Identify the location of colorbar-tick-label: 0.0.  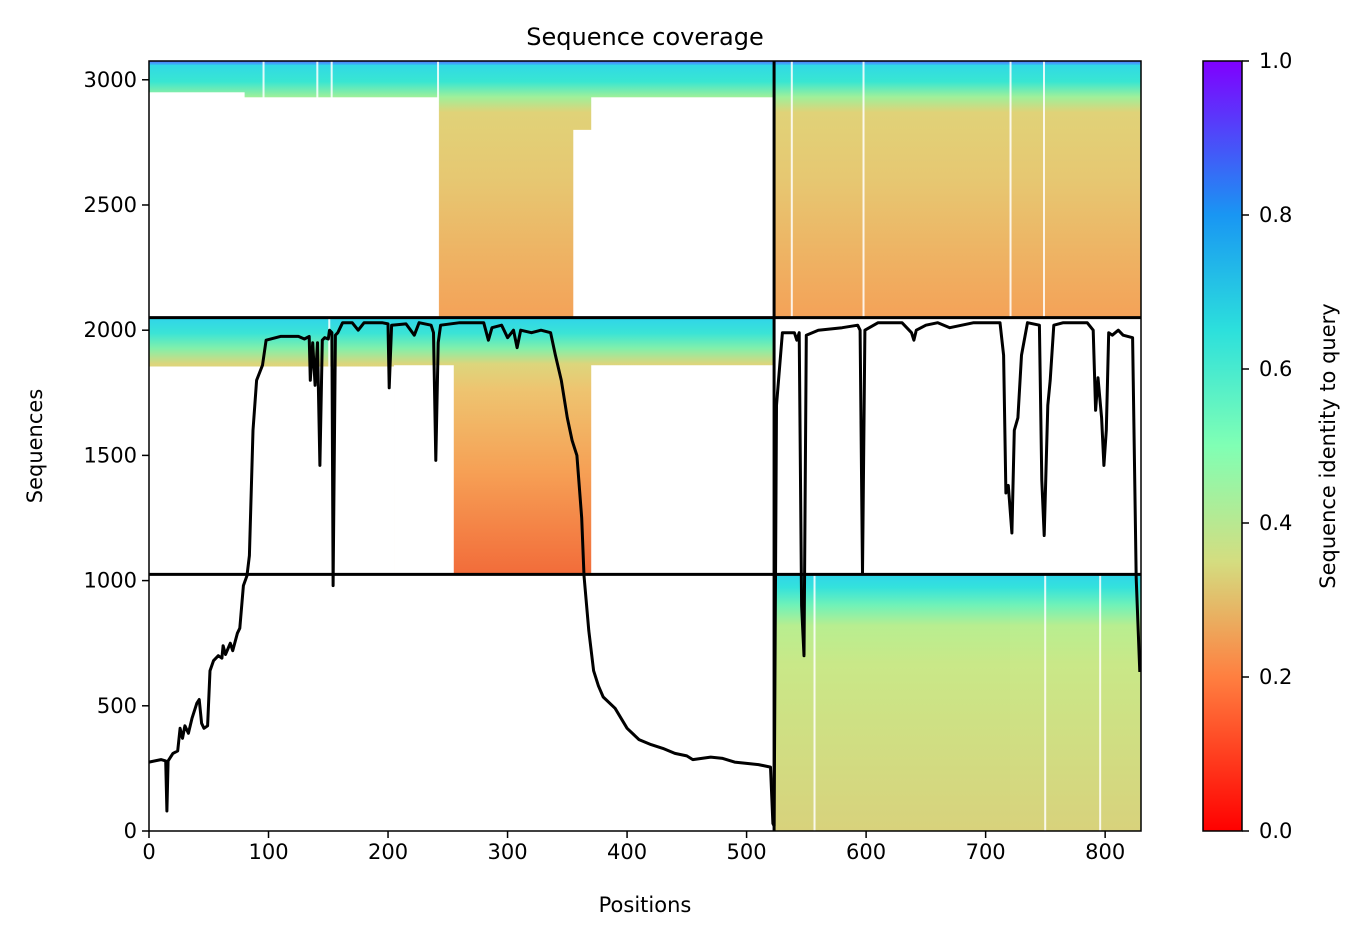
(1275, 831).